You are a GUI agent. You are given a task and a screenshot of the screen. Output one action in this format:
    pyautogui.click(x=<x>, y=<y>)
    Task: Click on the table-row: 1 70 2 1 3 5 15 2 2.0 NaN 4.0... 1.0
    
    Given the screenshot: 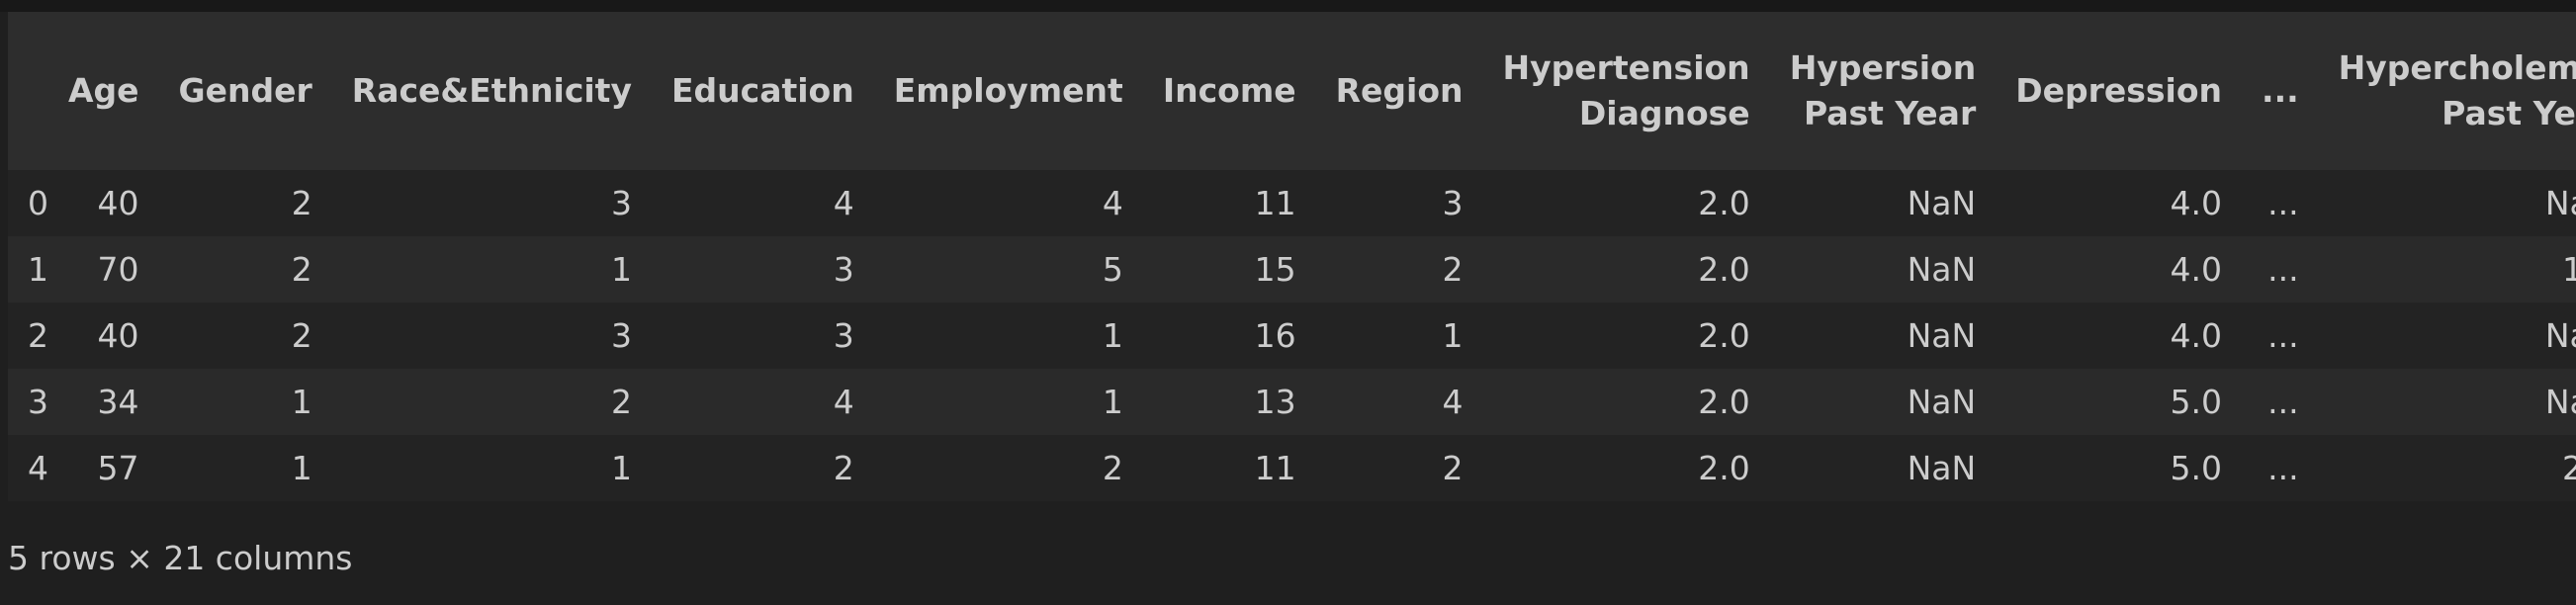 What is the action you would take?
    pyautogui.click(x=1292, y=269)
    